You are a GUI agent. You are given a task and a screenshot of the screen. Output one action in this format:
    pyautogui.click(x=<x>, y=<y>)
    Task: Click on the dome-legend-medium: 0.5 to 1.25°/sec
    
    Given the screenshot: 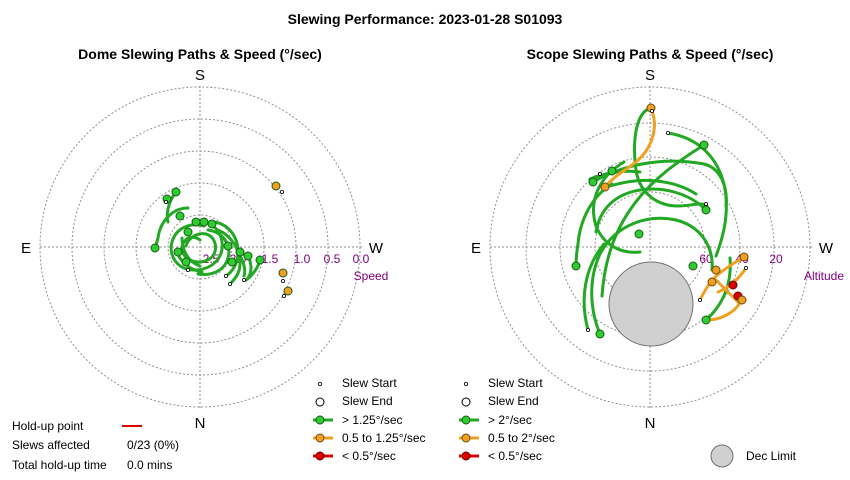 What is the action you would take?
    pyautogui.click(x=384, y=438)
    